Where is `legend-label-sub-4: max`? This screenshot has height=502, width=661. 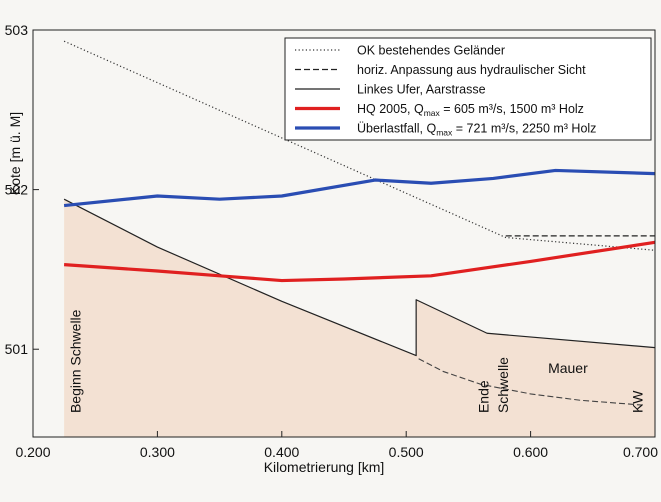 legend-label-sub-4: max is located at coordinates (444, 133).